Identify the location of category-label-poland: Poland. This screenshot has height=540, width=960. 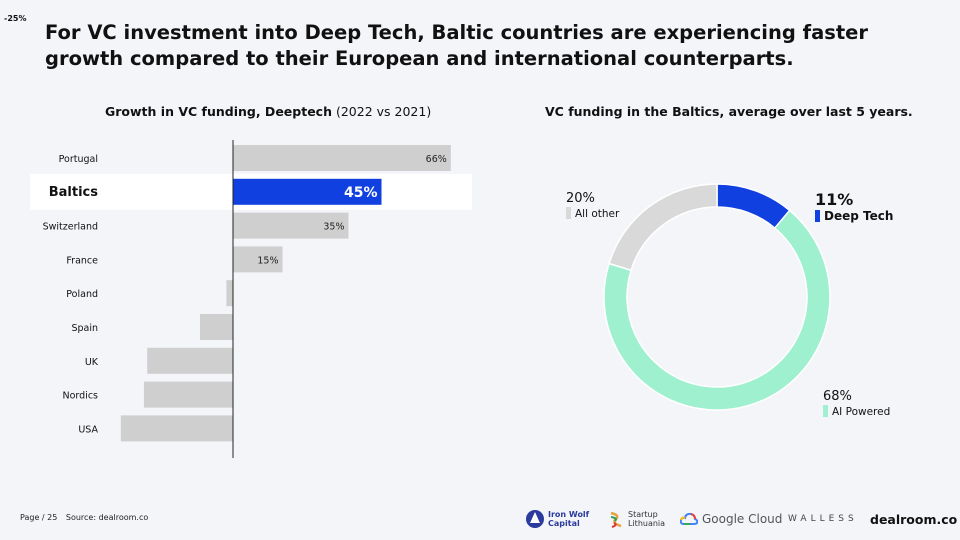
(82, 294).